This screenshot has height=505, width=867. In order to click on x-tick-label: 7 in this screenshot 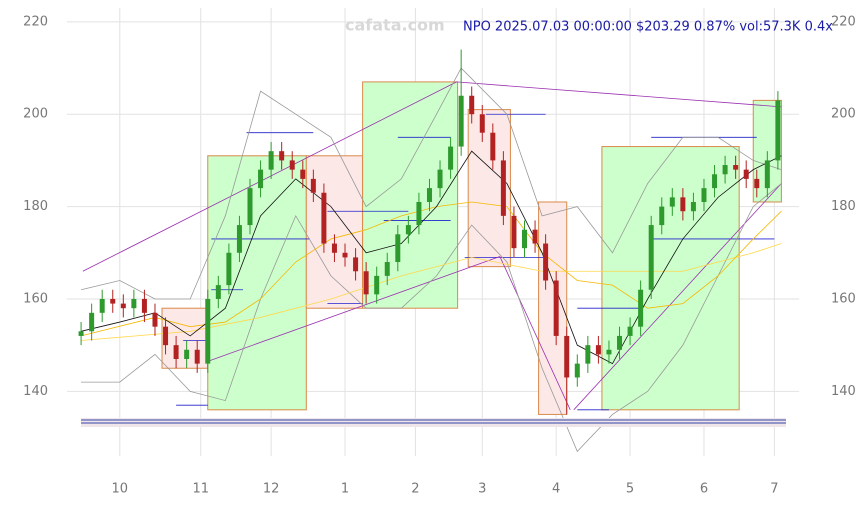, I will do `click(774, 489)`.